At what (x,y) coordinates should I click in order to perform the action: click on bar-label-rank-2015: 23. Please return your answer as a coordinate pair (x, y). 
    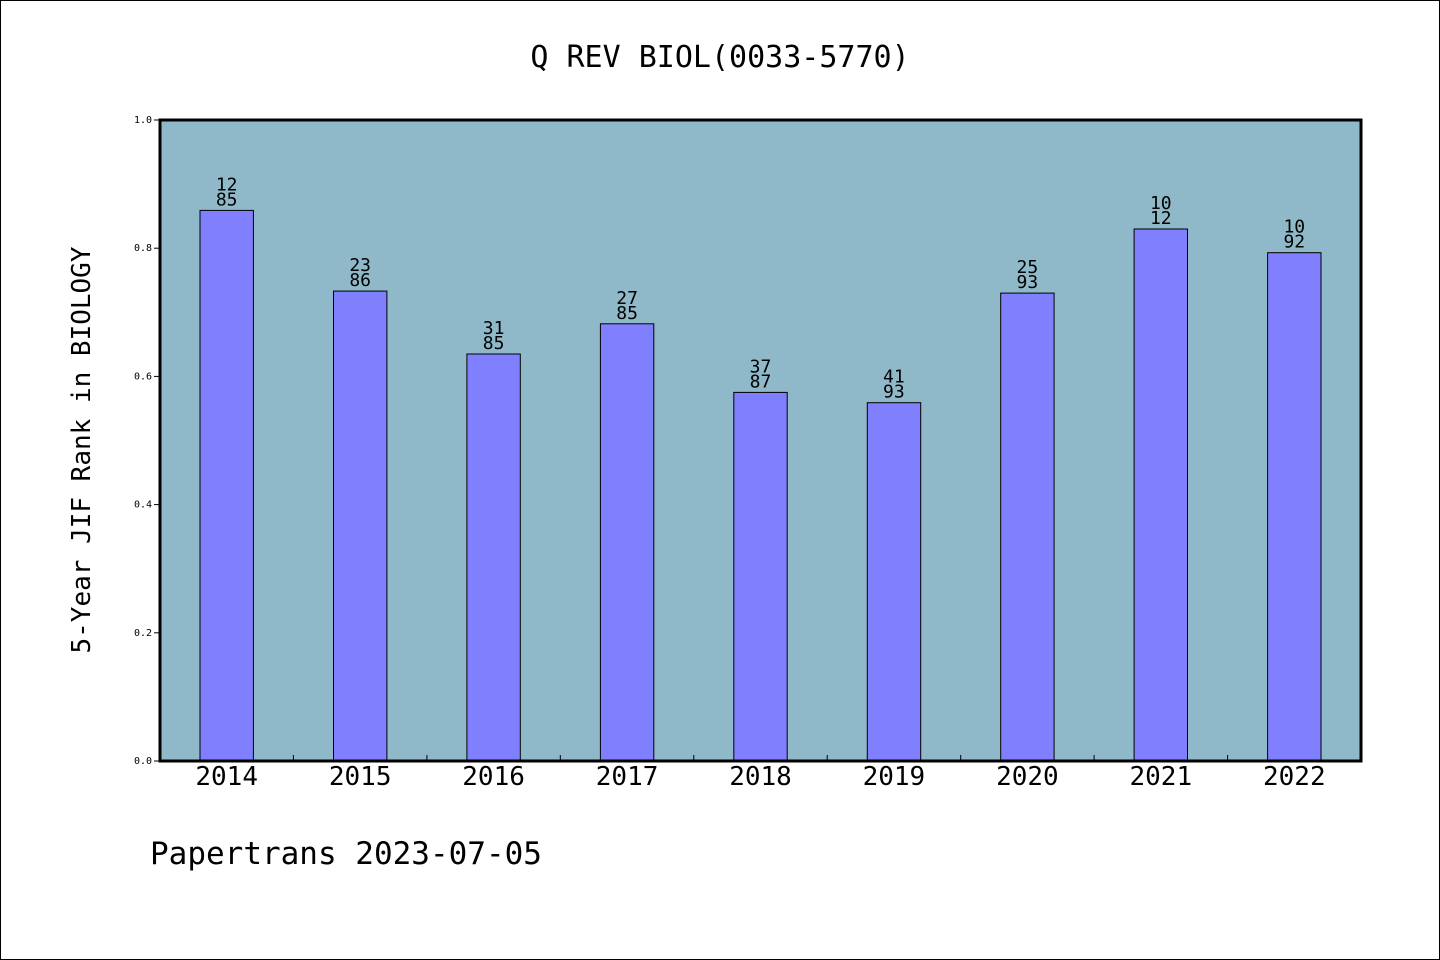
    Looking at the image, I should click on (360, 265).